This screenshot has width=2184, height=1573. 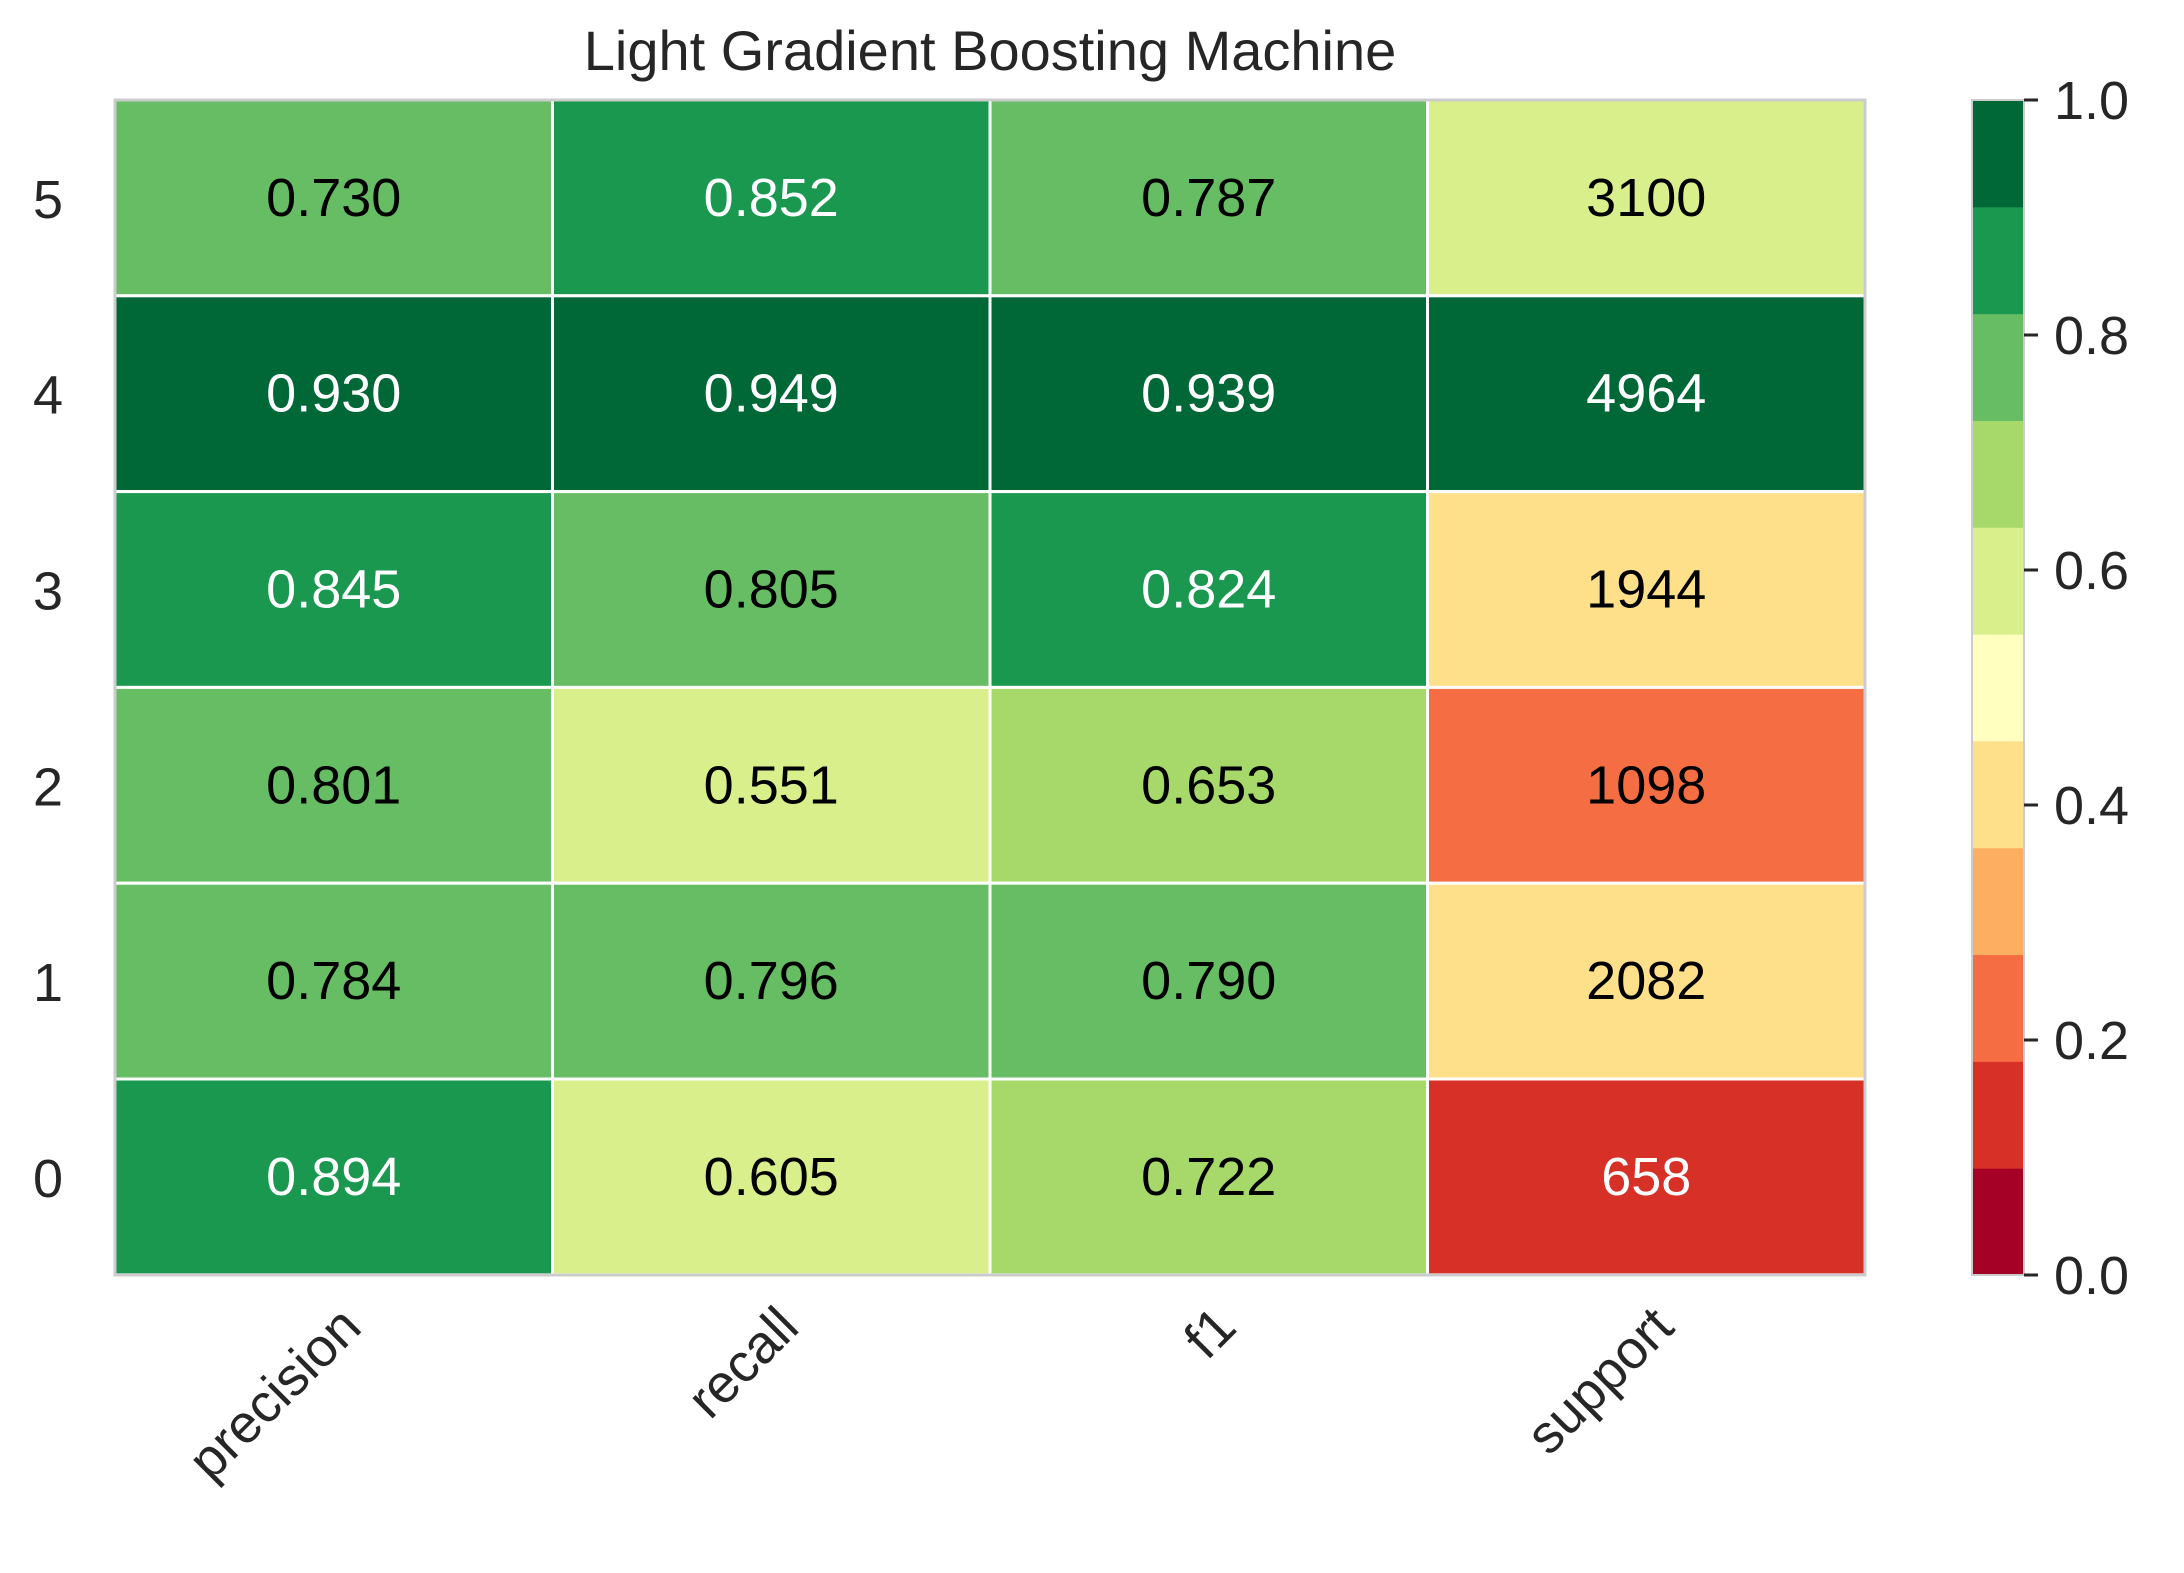 I want to click on cell-value-label: 0.949, so click(x=771, y=394).